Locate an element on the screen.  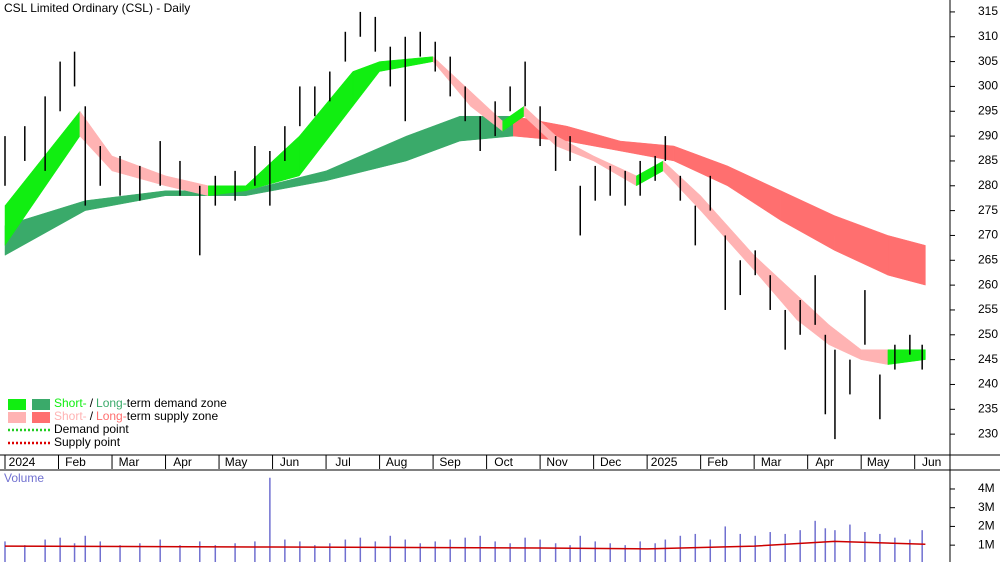
chart-title: CSL Limited Ordinary (CSL) - Daily is located at coordinates (97, 8).